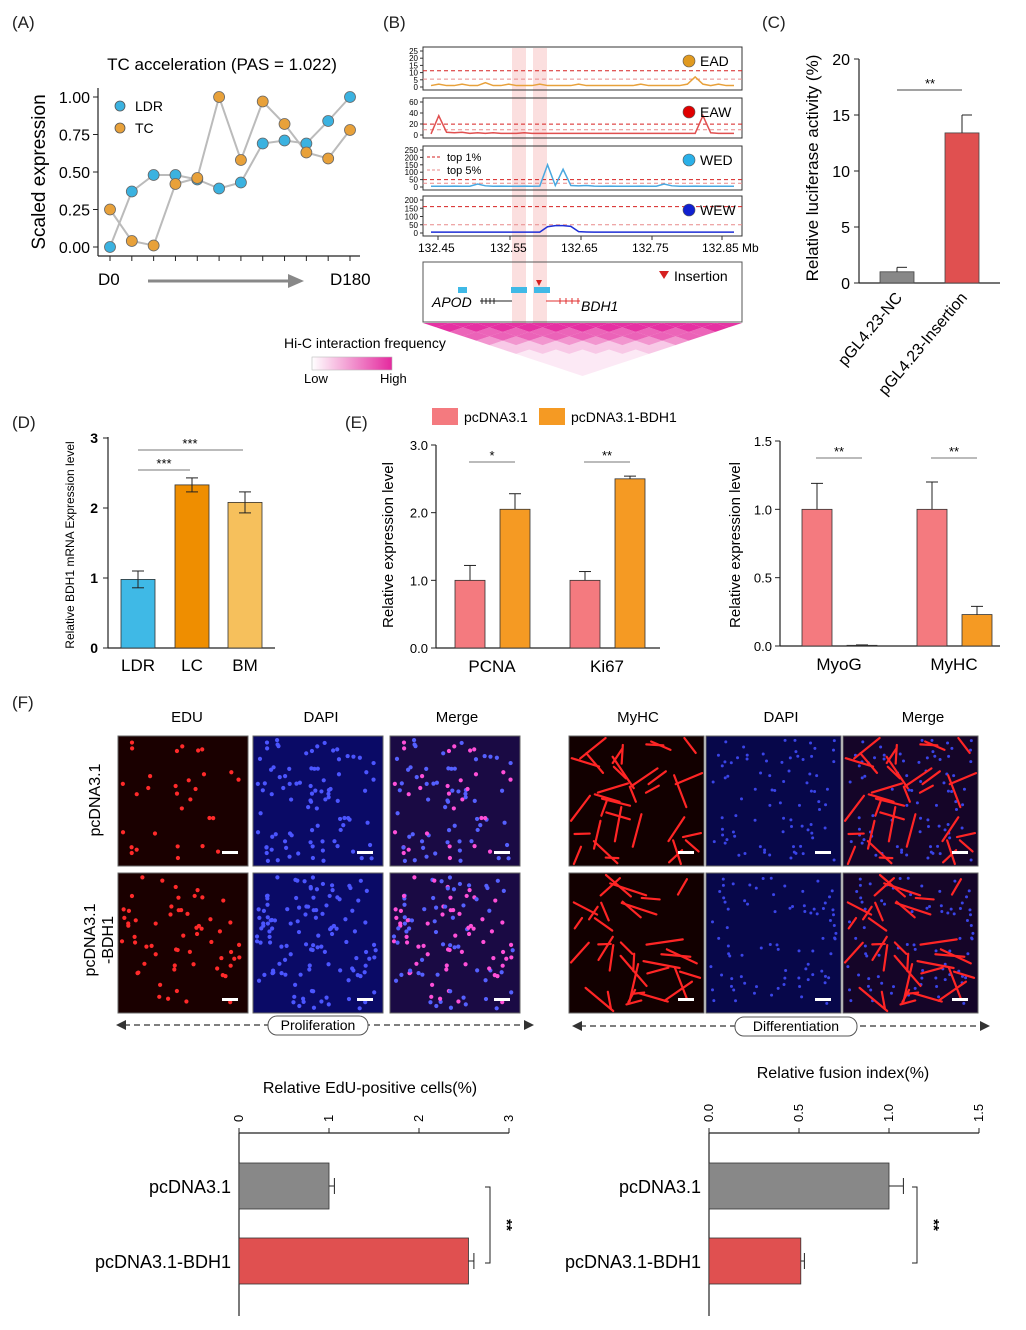 This screenshot has height=1330, width=1026. I want to click on legend-ldr-label: LDR, so click(149, 106).